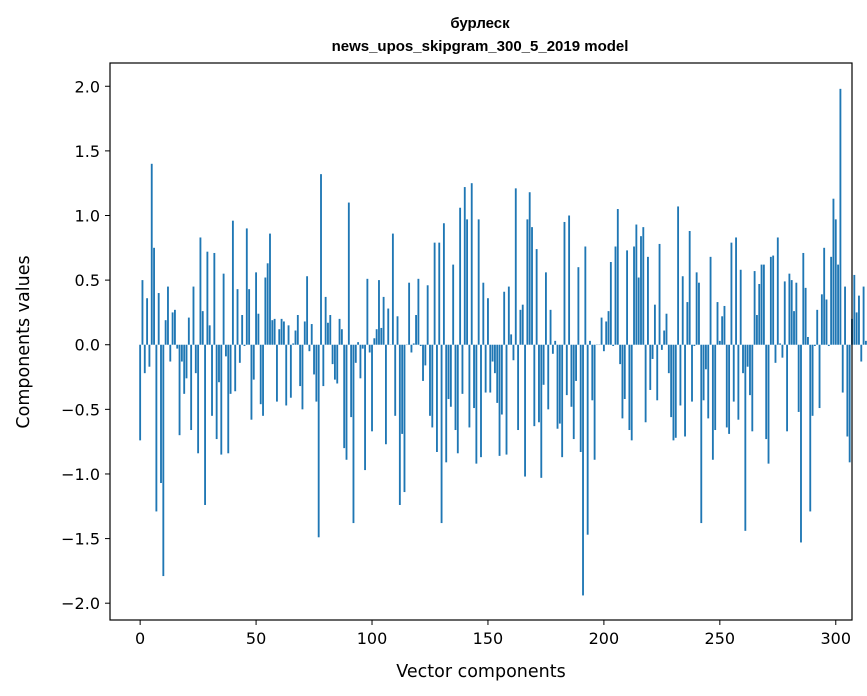  Describe the element at coordinates (85, 345) in the screenshot. I see `y-axis-ticks: 2.0 1.5 1.0 0.5 0.0 −0.5 −1.0 −1.5 −2.0` at that location.